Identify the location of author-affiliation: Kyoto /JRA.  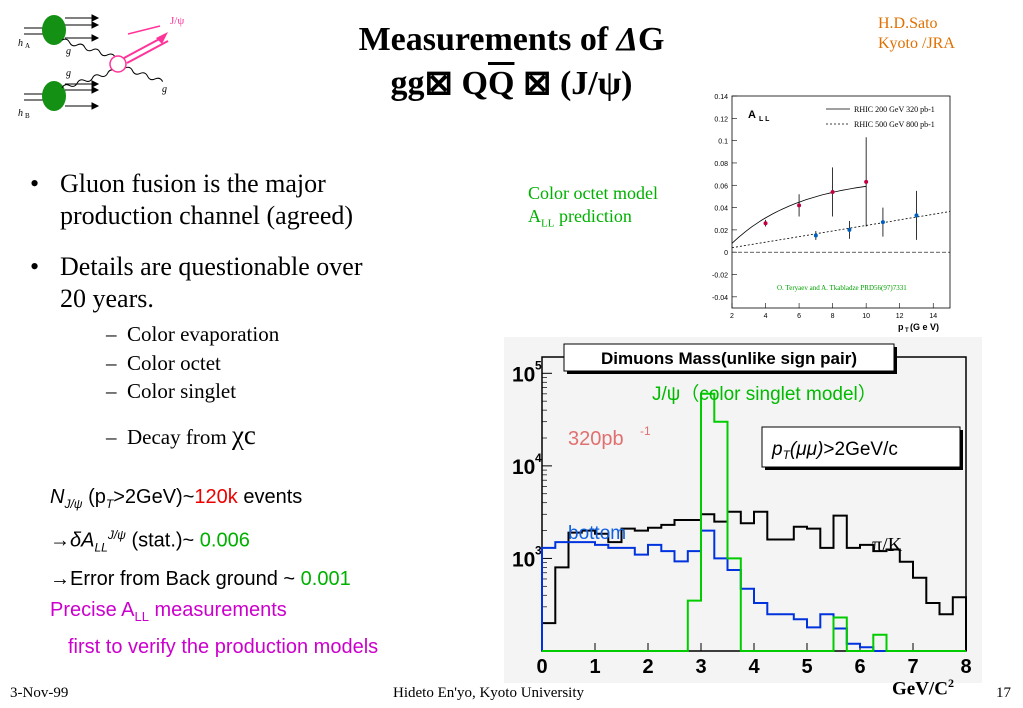
(916, 43).